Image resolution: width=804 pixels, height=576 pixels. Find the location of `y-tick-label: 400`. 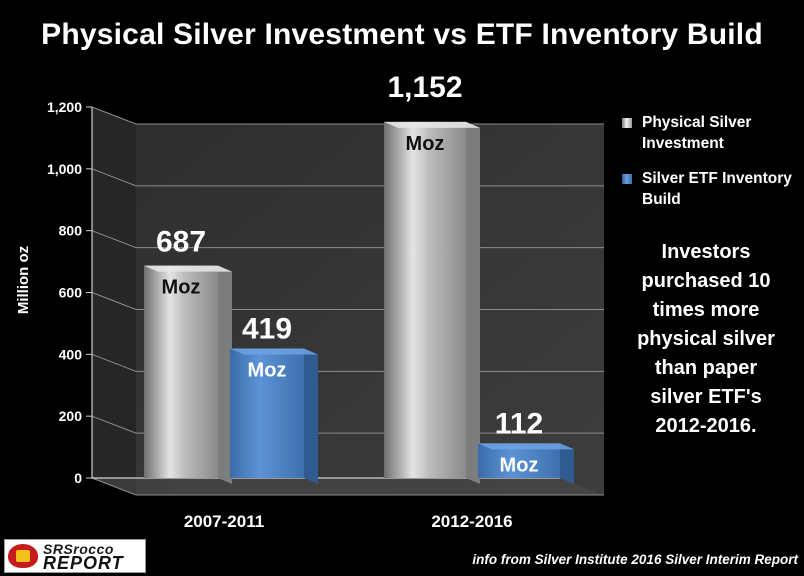

y-tick-label: 400 is located at coordinates (71, 354).